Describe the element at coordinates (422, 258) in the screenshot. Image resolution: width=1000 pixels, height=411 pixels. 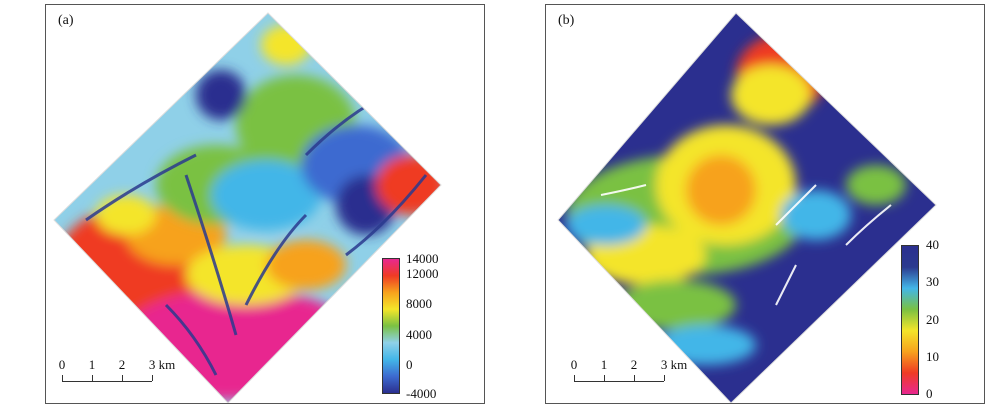
I see `colorbar-tick-label: 14000` at that location.